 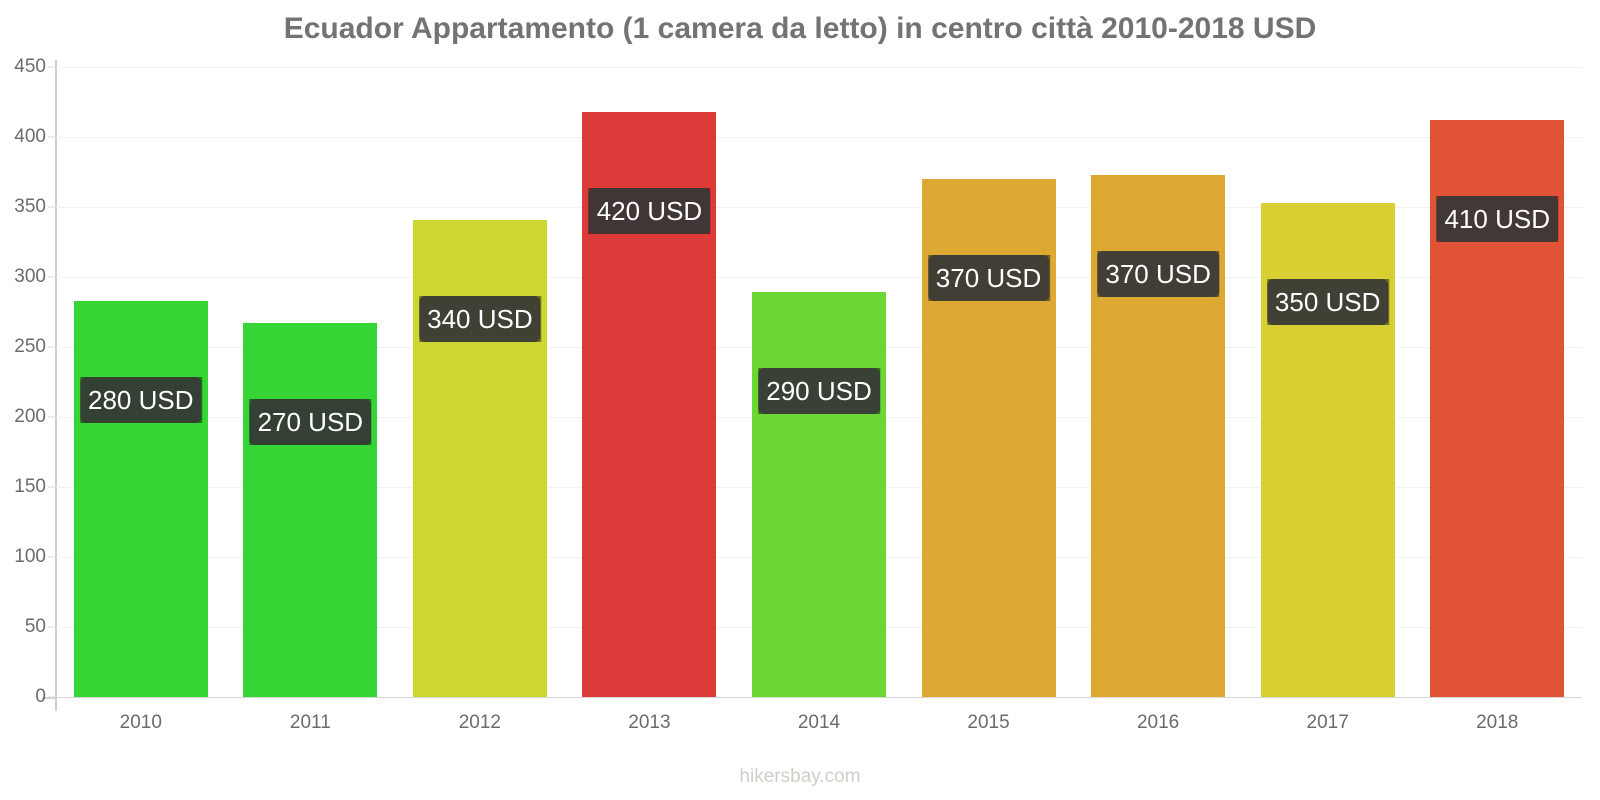 What do you see at coordinates (310, 510) in the screenshot?
I see `bar-2011` at bounding box center [310, 510].